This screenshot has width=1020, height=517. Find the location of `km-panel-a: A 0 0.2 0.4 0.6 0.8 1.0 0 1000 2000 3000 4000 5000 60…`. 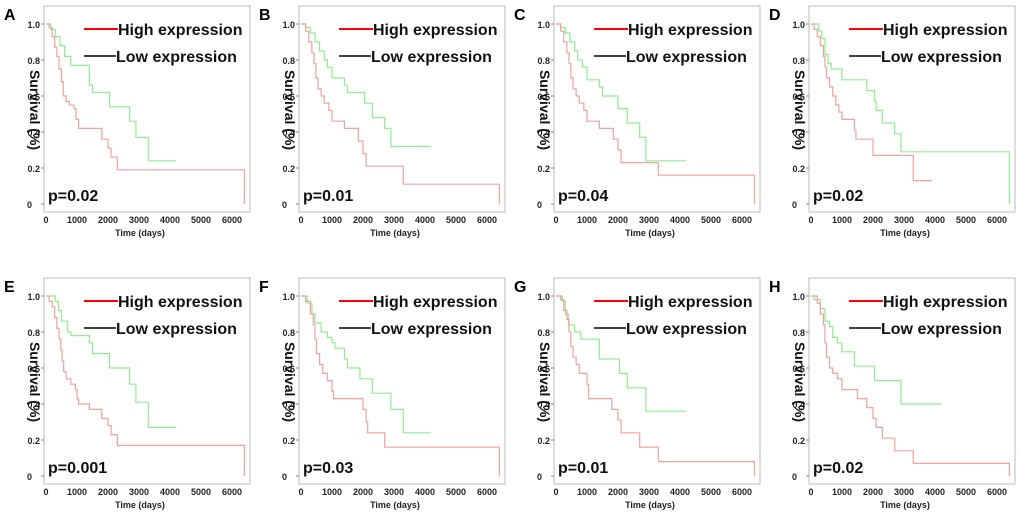

km-panel-a: A 0 0.2 0.4 0.6 0.8 1.0 0 1000 2000 3000 4000 5000 60… is located at coordinates (127, 122).